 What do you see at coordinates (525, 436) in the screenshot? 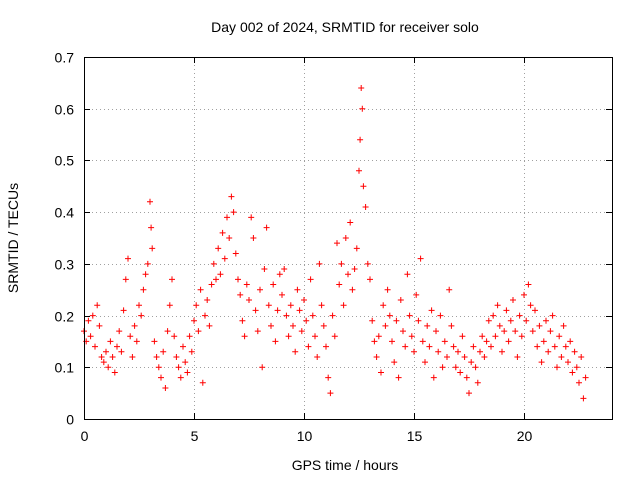
I see `x-tick-label: 20` at bounding box center [525, 436].